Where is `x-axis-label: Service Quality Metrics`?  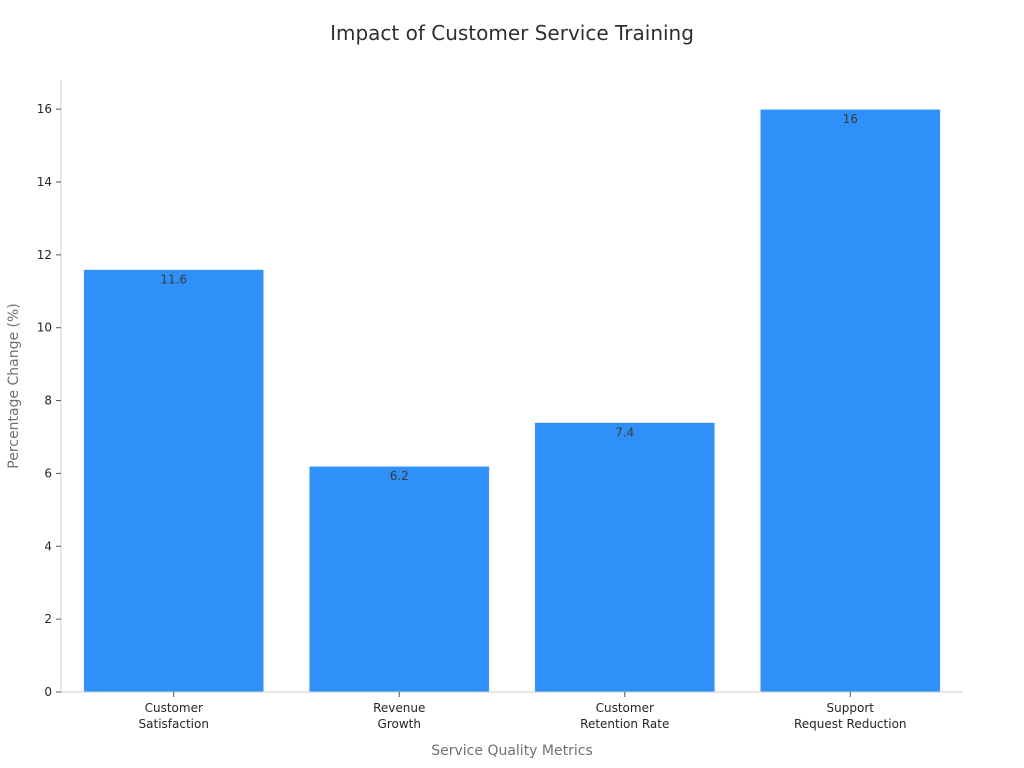 x-axis-label: Service Quality Metrics is located at coordinates (512, 751).